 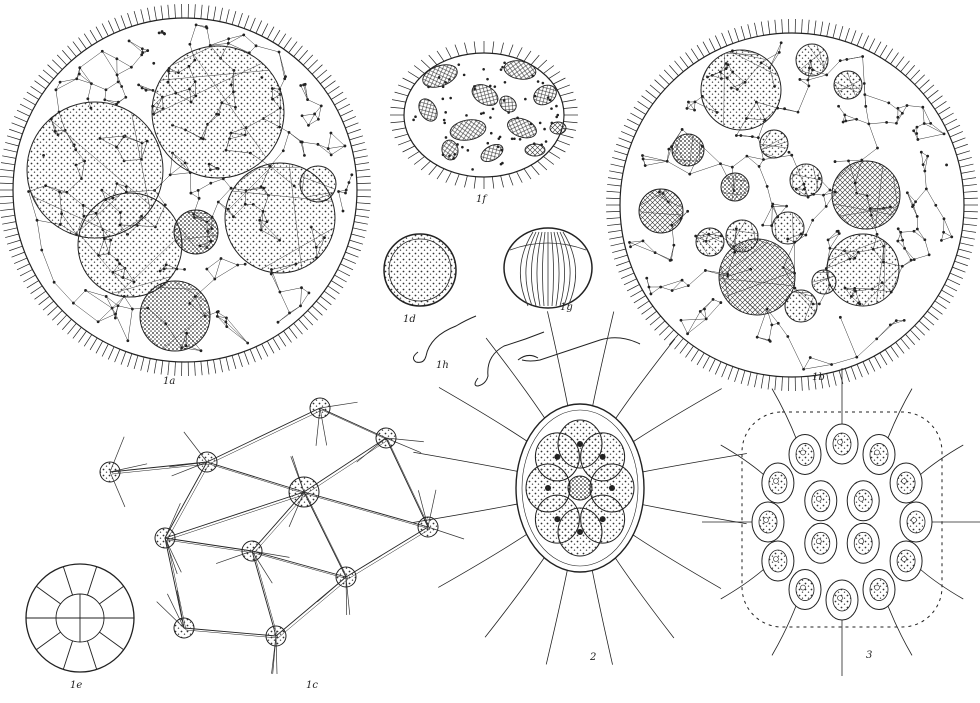 I want to click on label-2: 2, so click(x=593, y=657).